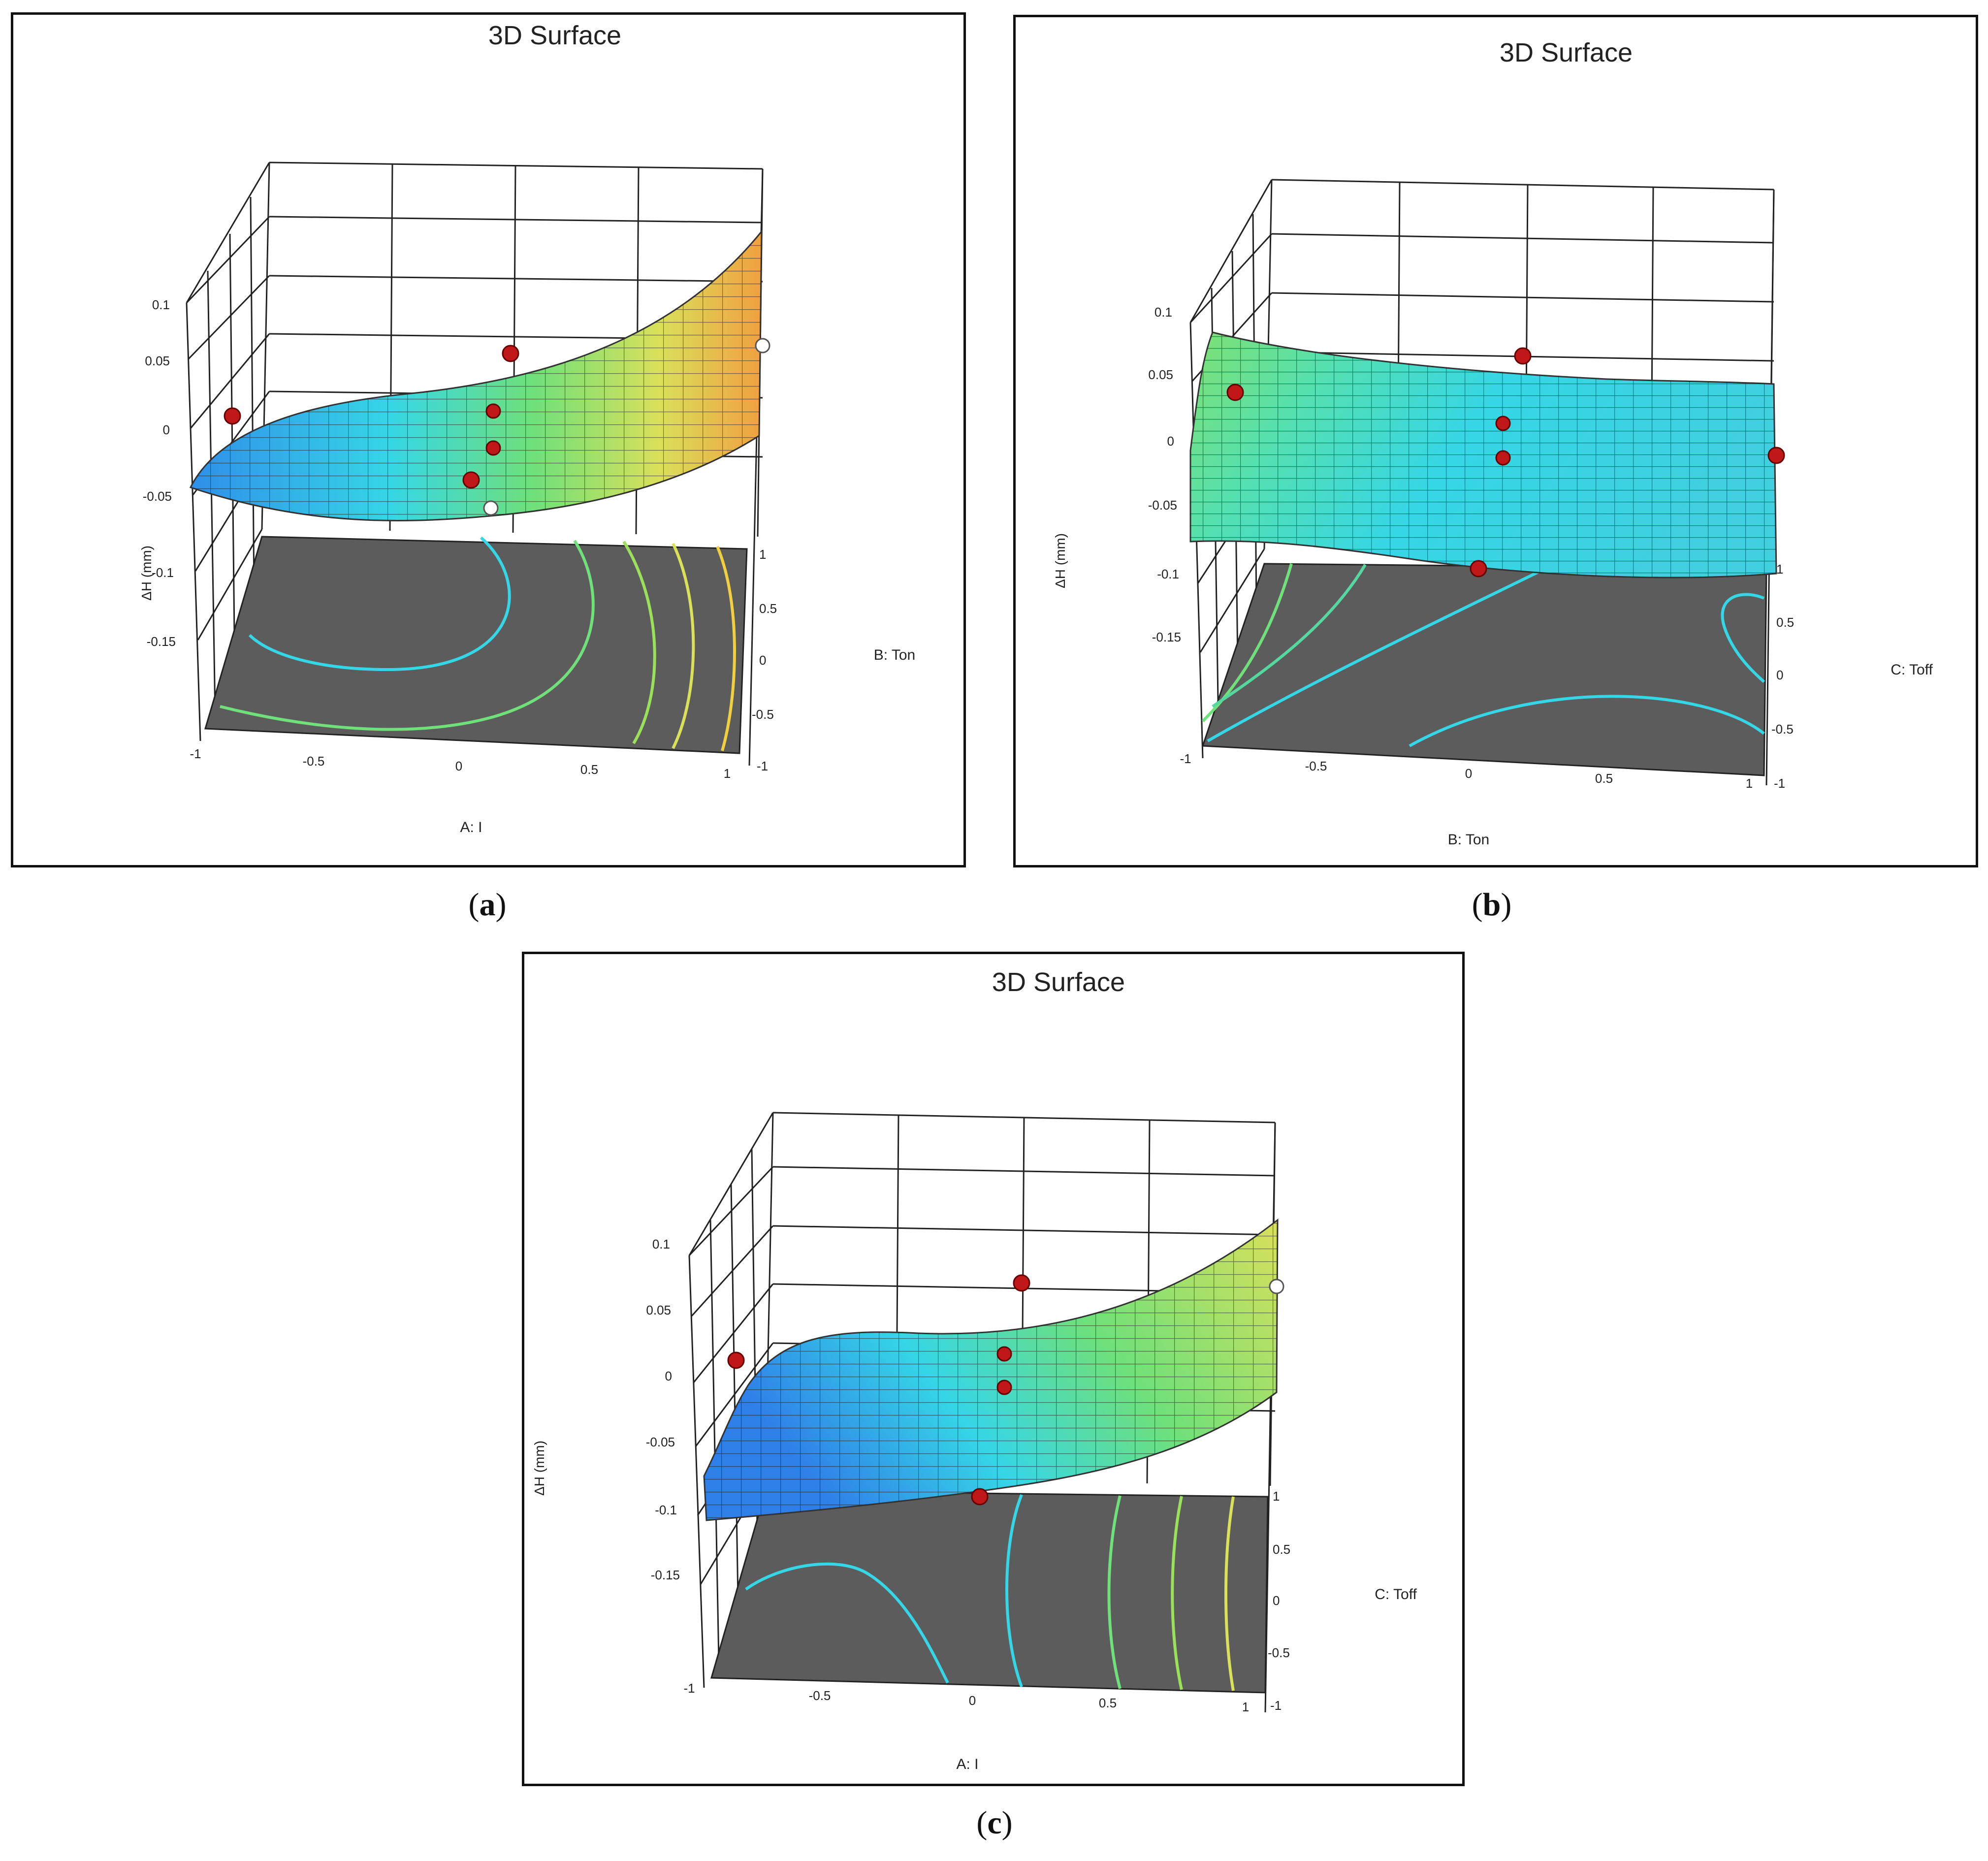 This screenshot has width=1988, height=1861. Describe the element at coordinates (1469, 840) in the screenshot. I see `x-axis-label: B: Ton` at that location.